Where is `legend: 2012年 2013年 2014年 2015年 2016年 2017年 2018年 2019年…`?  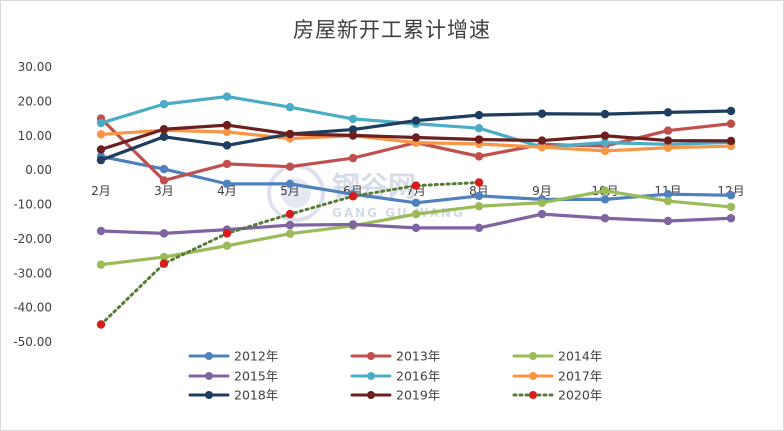
legend: 2012年 2013年 2014年 2015年 2016年 2017年 2018年 2019年… is located at coordinates (395, 376).